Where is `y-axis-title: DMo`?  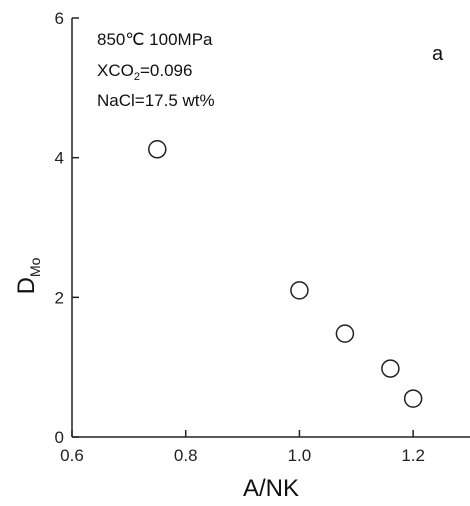
y-axis-title: DMo is located at coordinates (28, 275).